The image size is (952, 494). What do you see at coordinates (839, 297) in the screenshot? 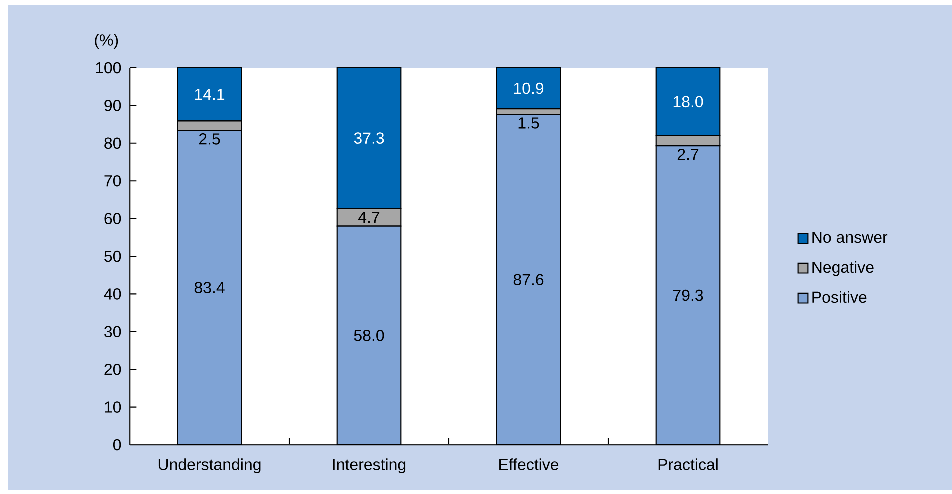
I see `legend-label: Positive` at bounding box center [839, 297].